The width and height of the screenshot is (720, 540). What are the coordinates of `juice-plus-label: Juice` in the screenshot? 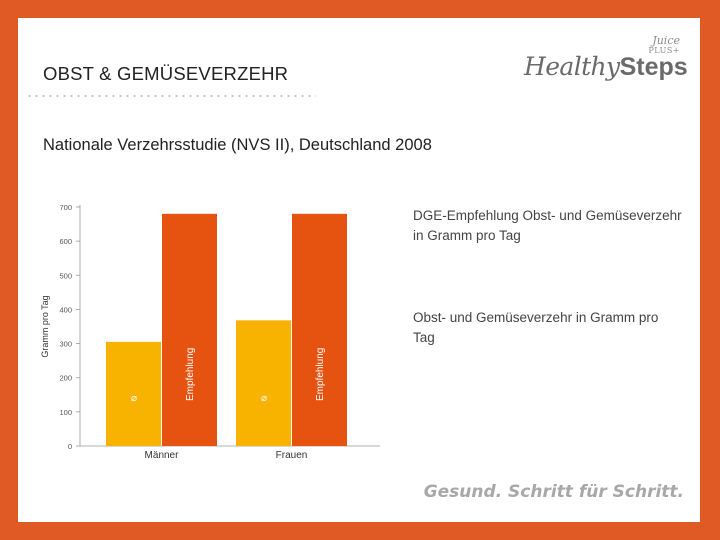 It's located at (666, 40).